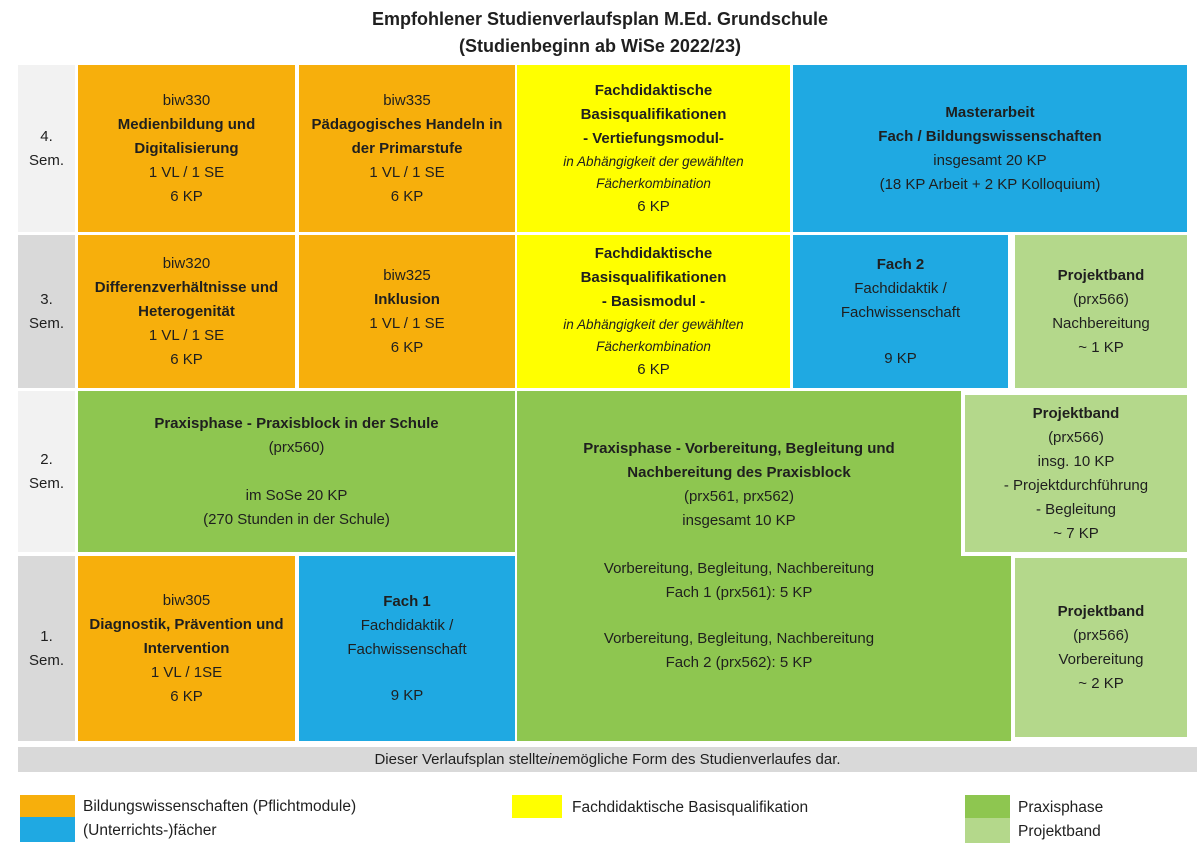 The height and width of the screenshot is (864, 1200). What do you see at coordinates (900, 288) in the screenshot?
I see `module-subtitle: Fachdidaktik /` at bounding box center [900, 288].